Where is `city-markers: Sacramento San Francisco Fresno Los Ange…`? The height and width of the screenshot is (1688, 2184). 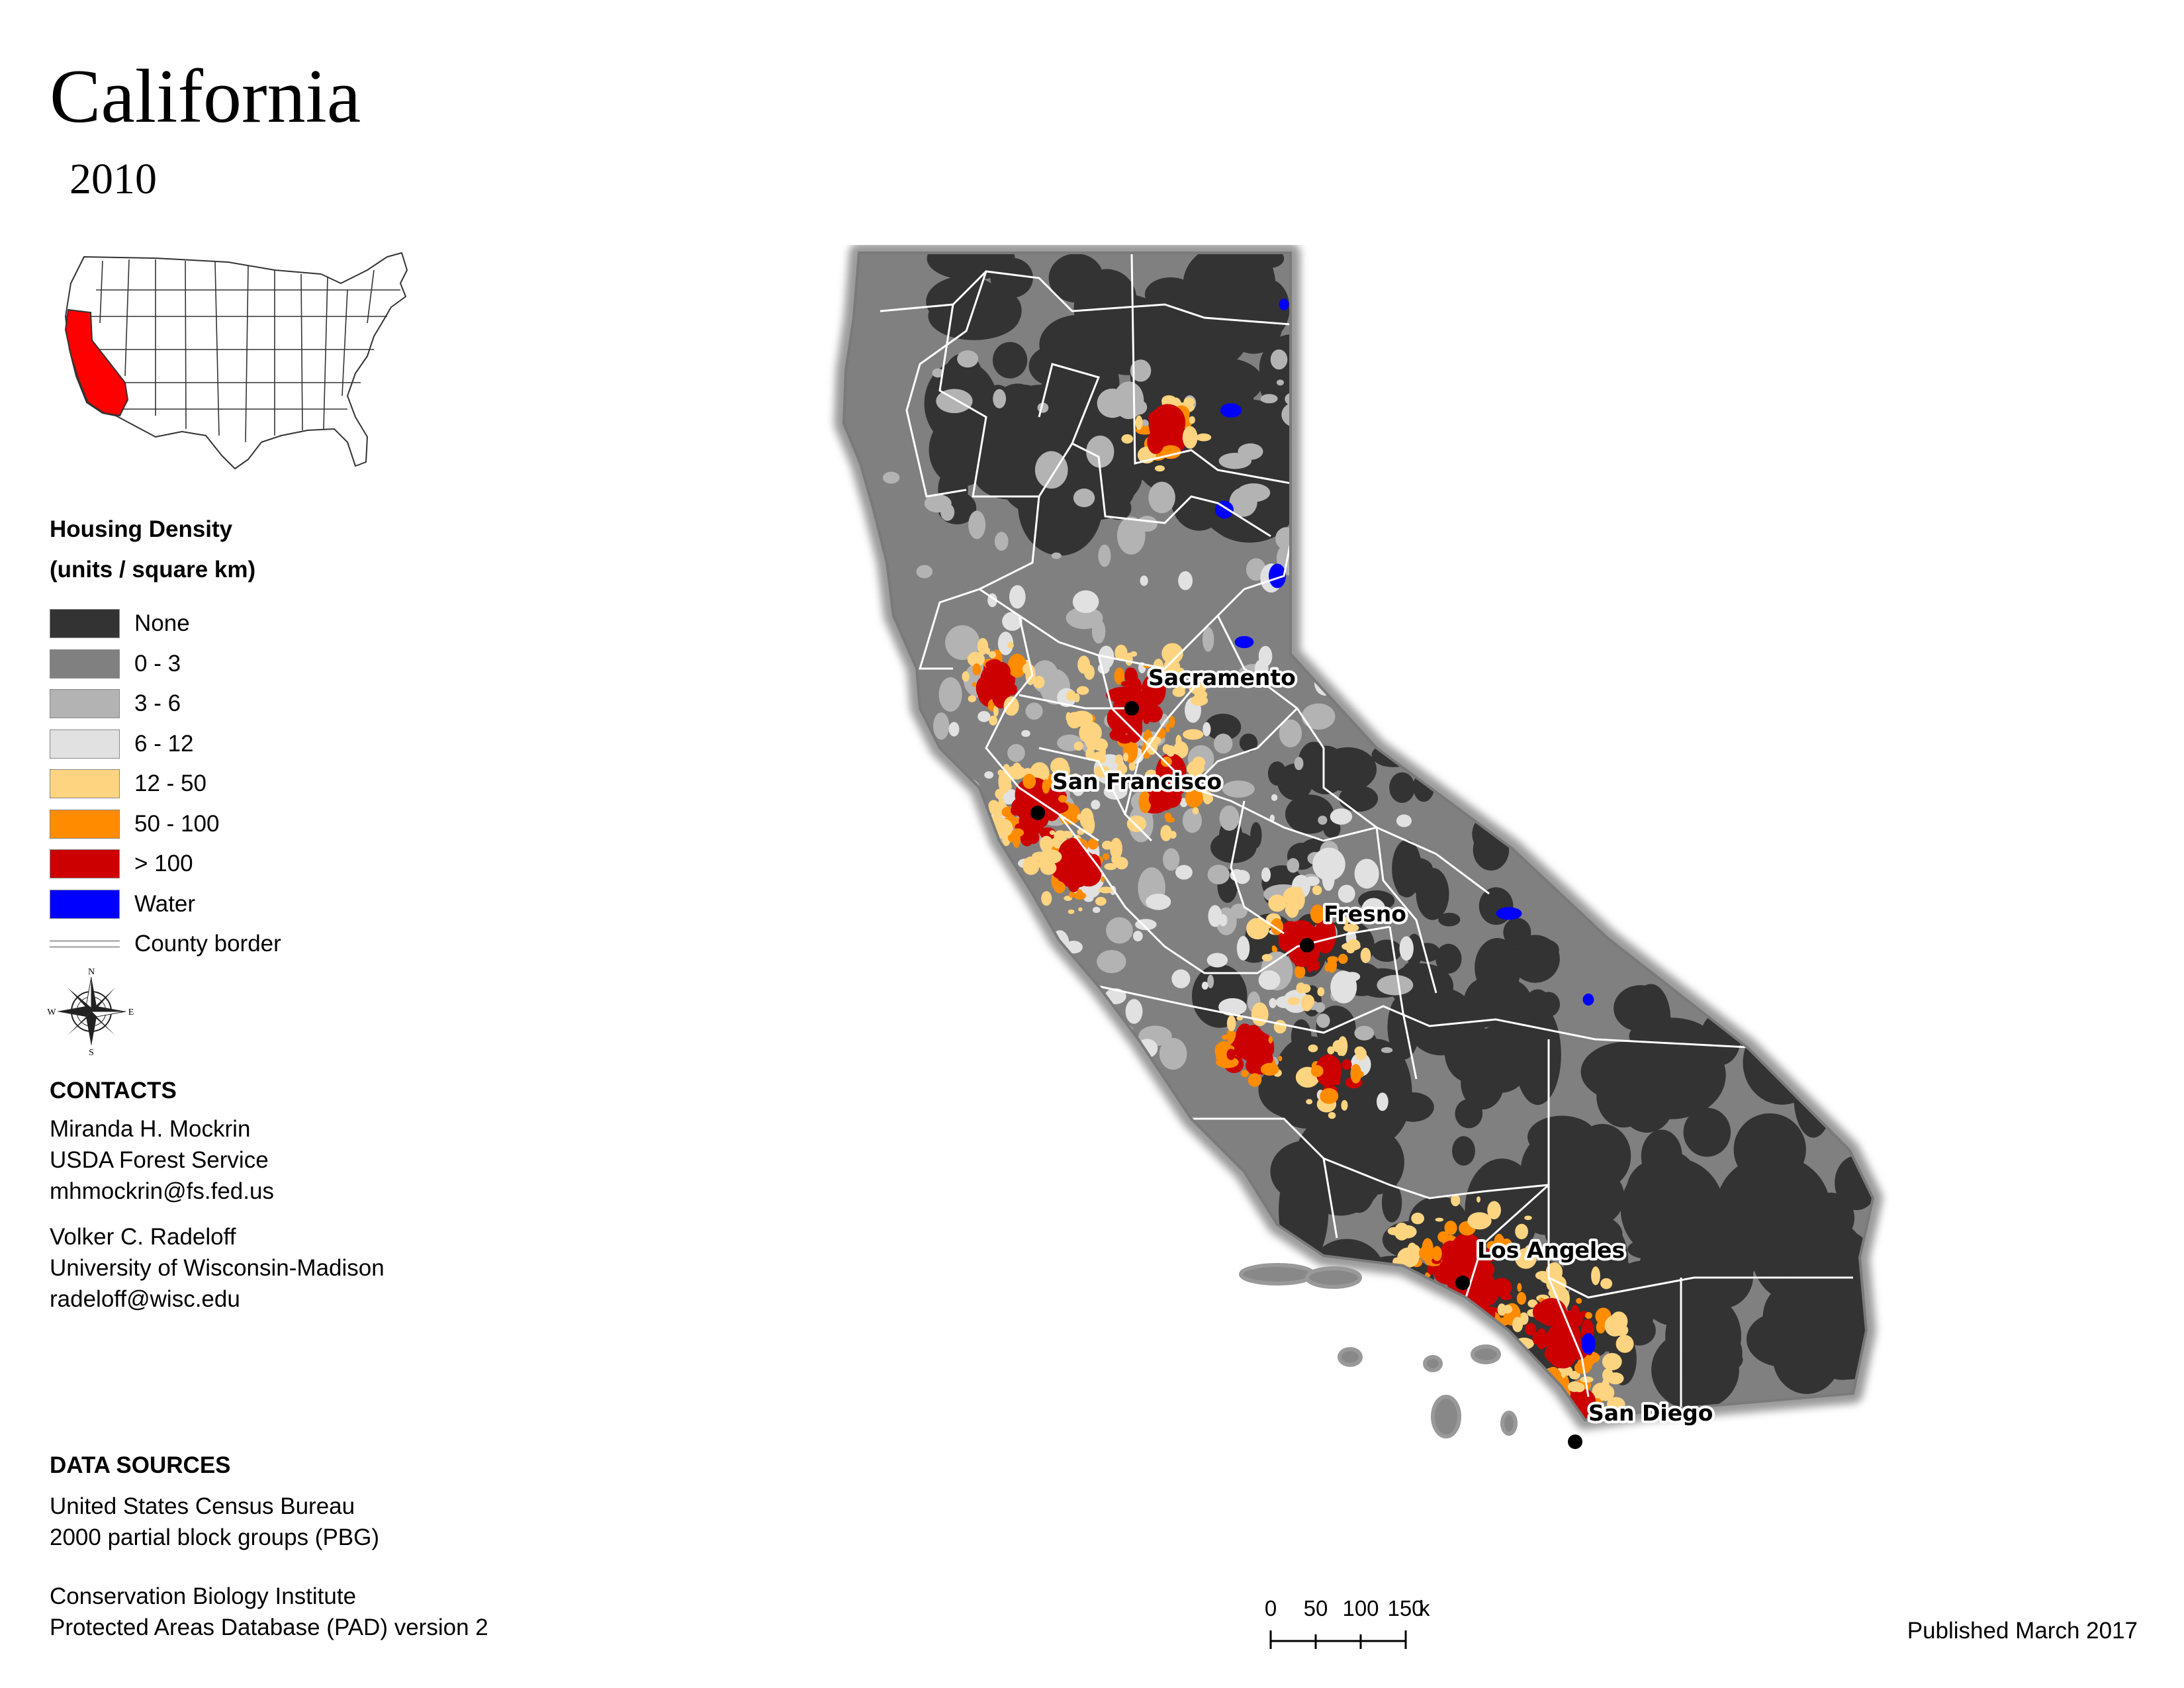
city-markers: Sacramento San Francisco Fresno Los Ange… is located at coordinates (1373, 1055).